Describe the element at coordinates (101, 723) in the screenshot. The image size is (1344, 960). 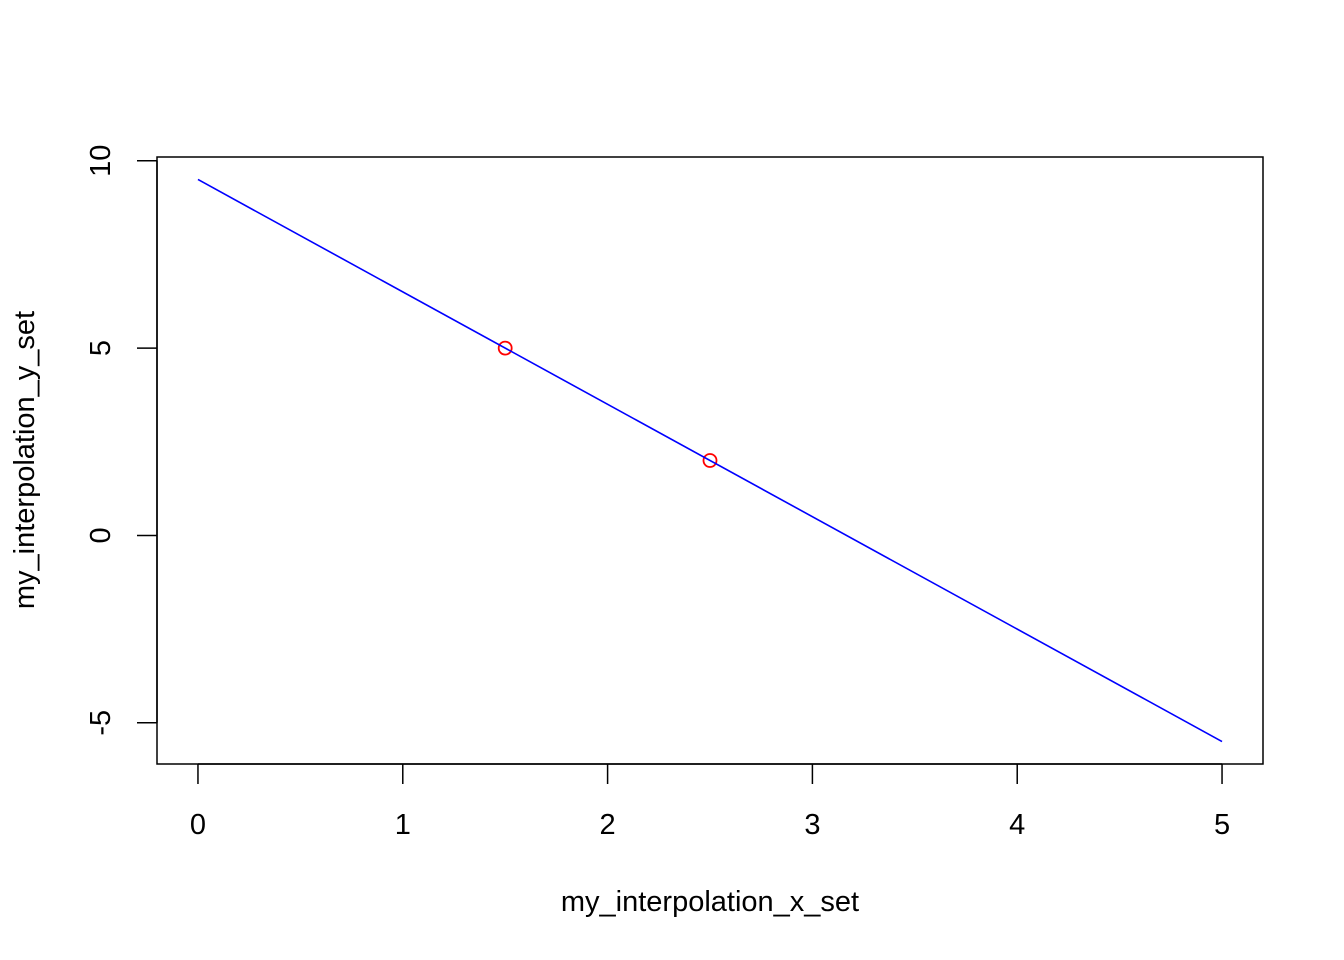
I see `y-tick-label: -5` at that location.